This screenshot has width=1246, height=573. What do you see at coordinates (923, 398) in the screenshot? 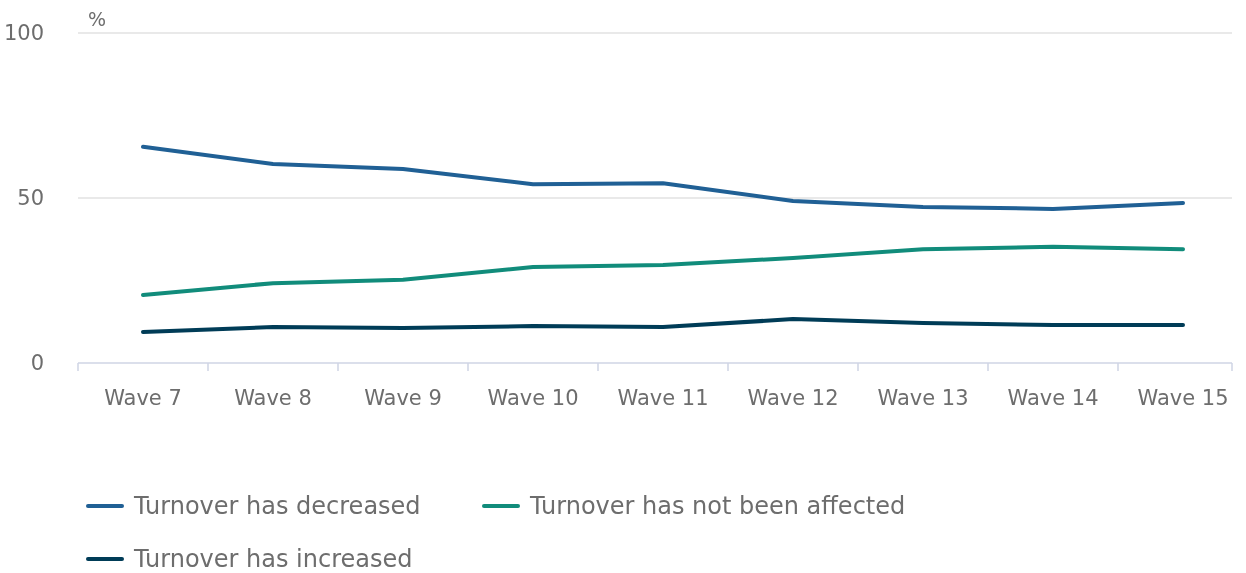
I see `x-tick-label: Wave 13` at bounding box center [923, 398].